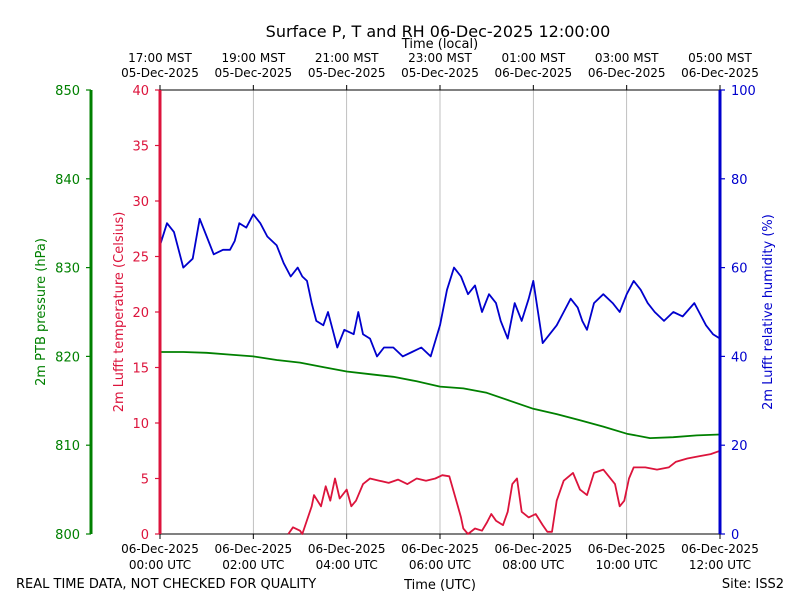  I want to click on pressure-axis-title: 2m PTB pressure (hPa), so click(41, 312).